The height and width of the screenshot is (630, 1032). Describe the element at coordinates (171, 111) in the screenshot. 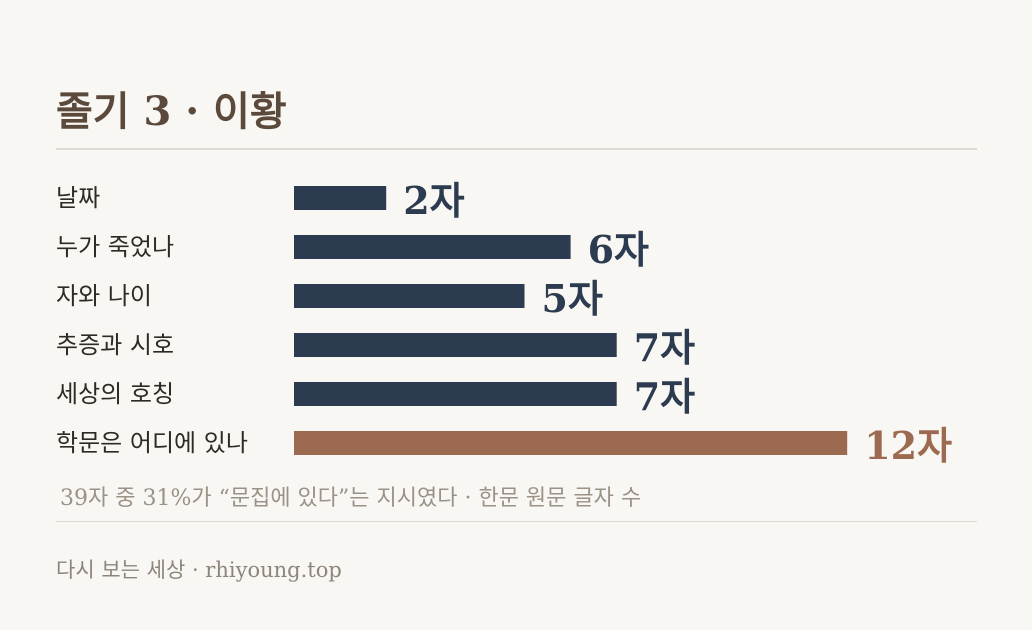

I see `page-title: 졸기 3 · 이황` at that location.